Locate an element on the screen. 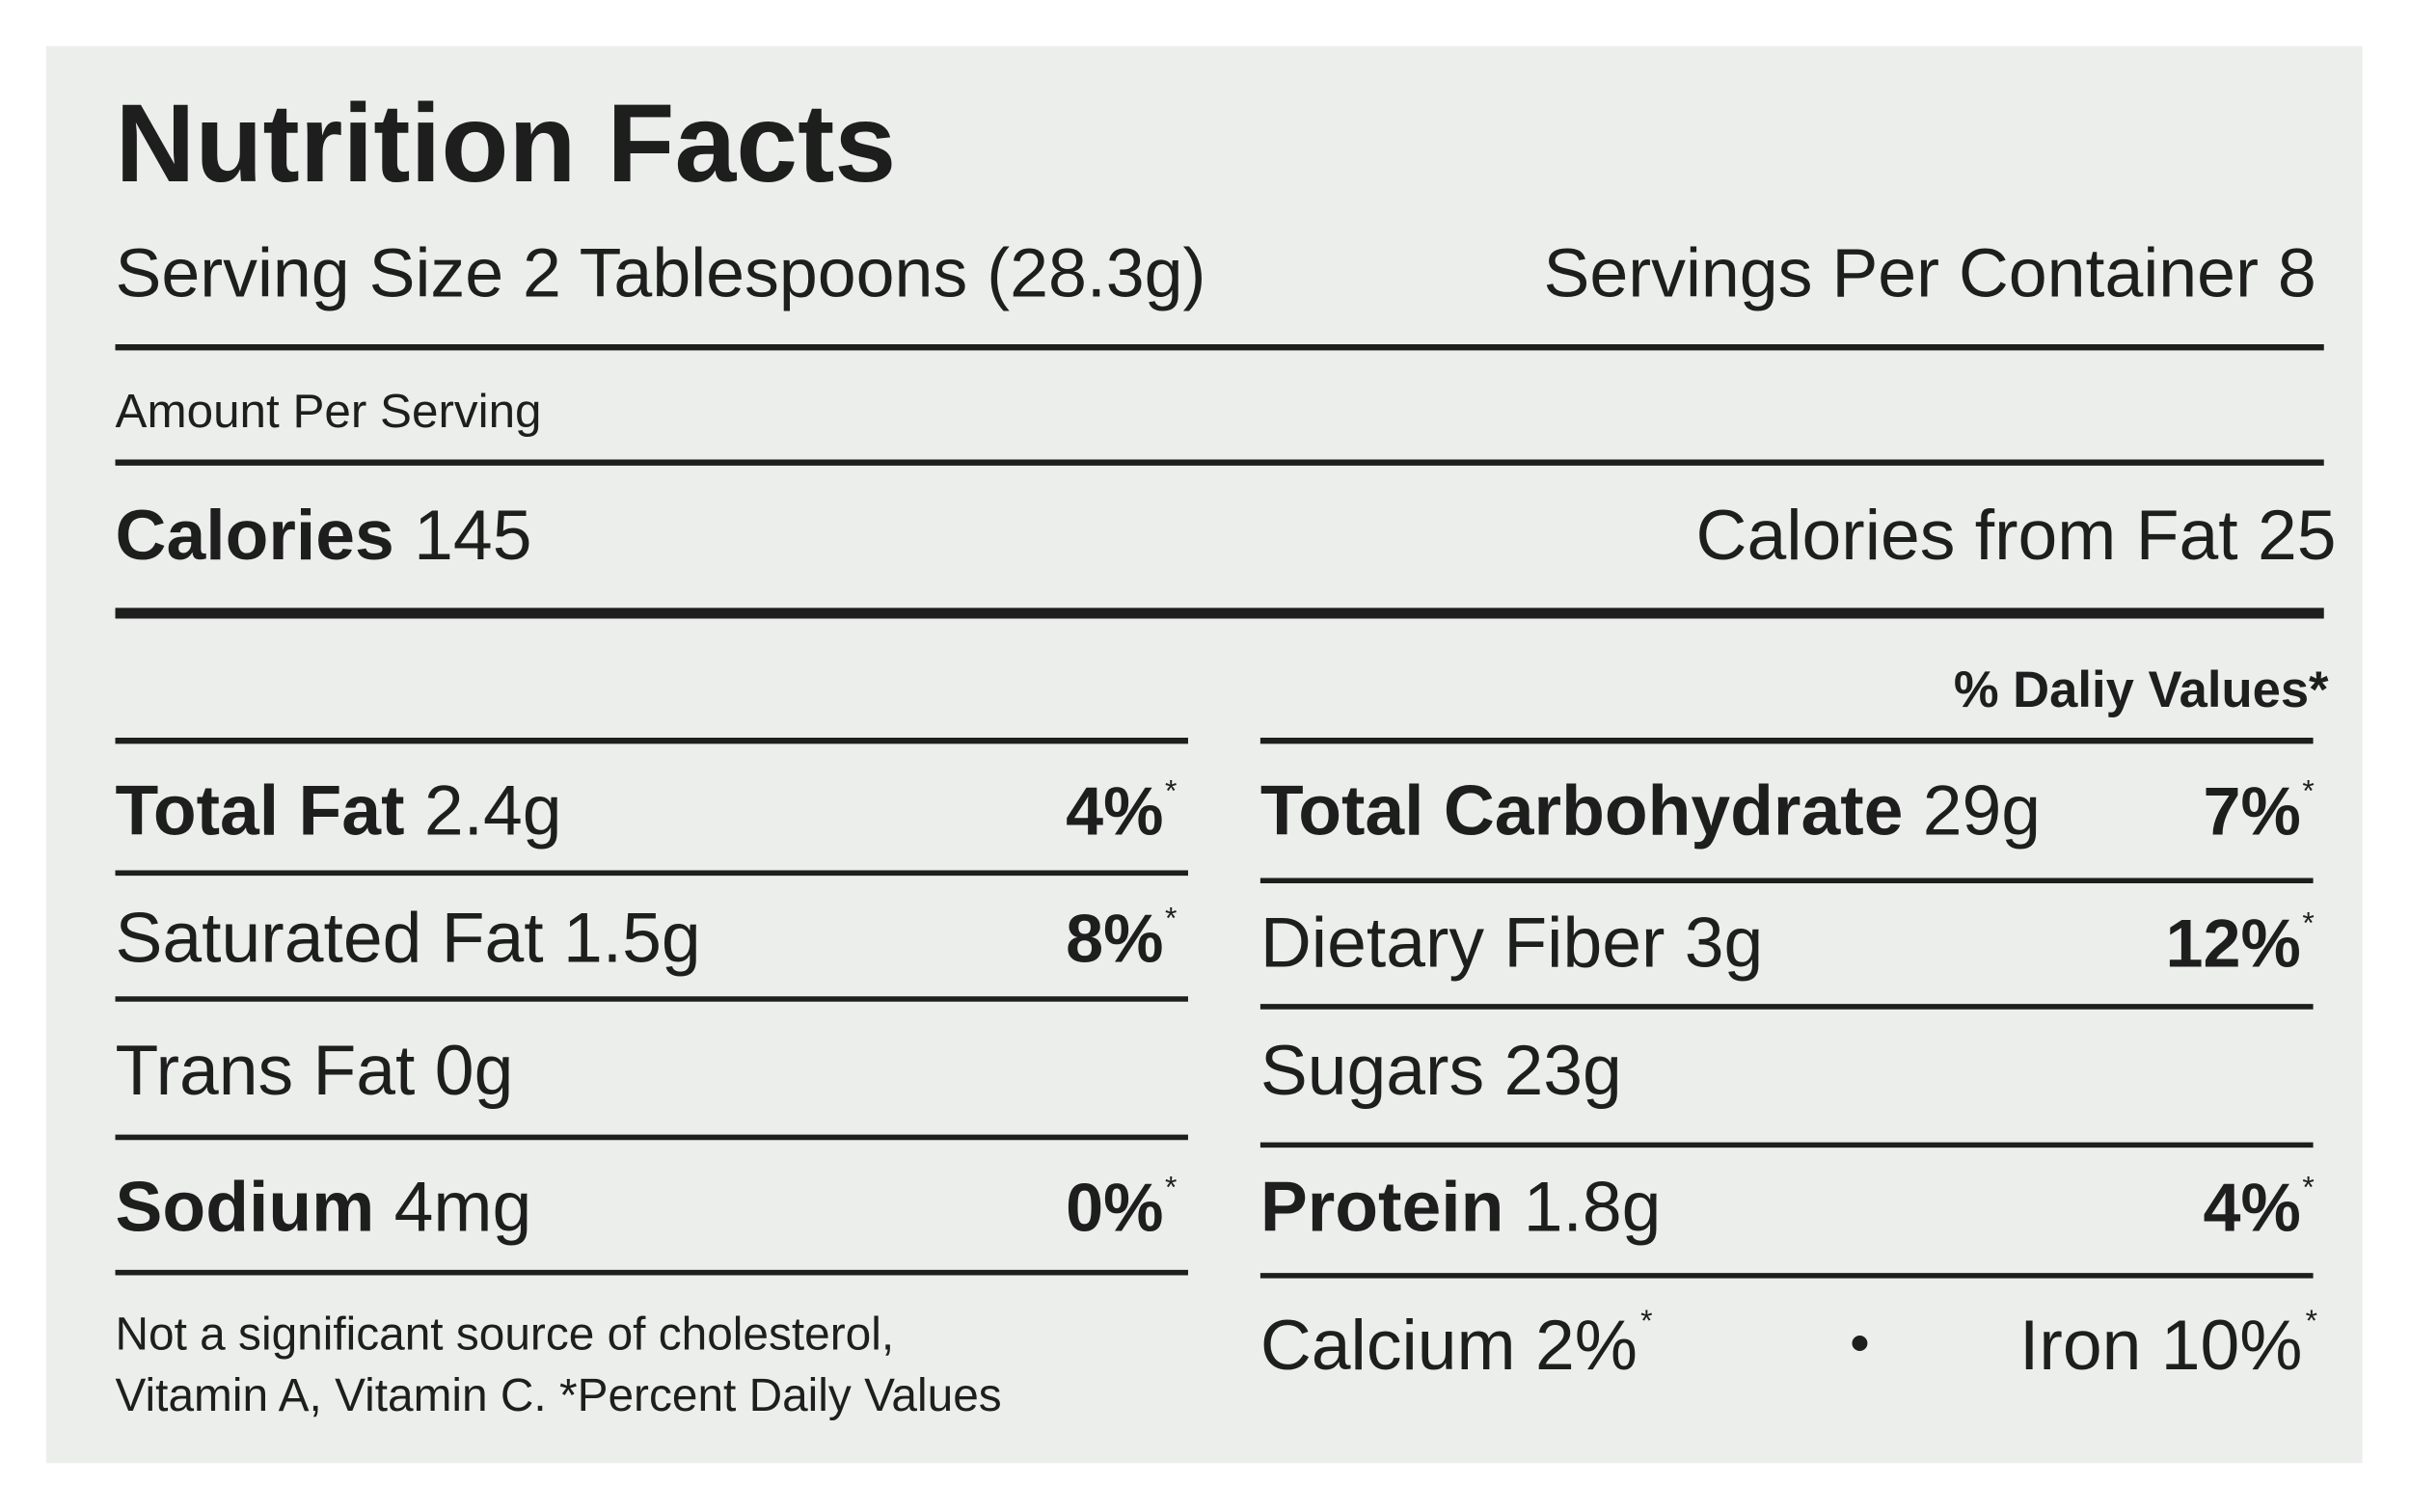 Image resolution: width=2410 pixels, height=1512 pixels. note-line: Not a significant source of cholesterol, is located at coordinates (506, 1334).